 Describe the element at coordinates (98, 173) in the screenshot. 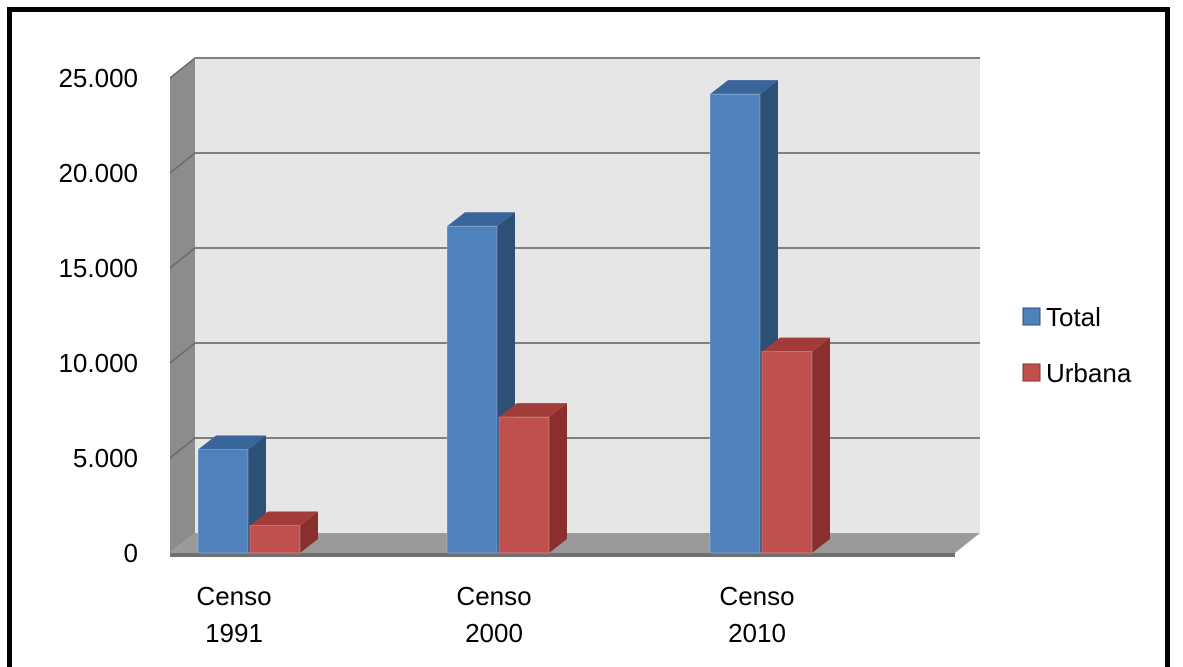

I see `y-tick-label: 20.000` at that location.